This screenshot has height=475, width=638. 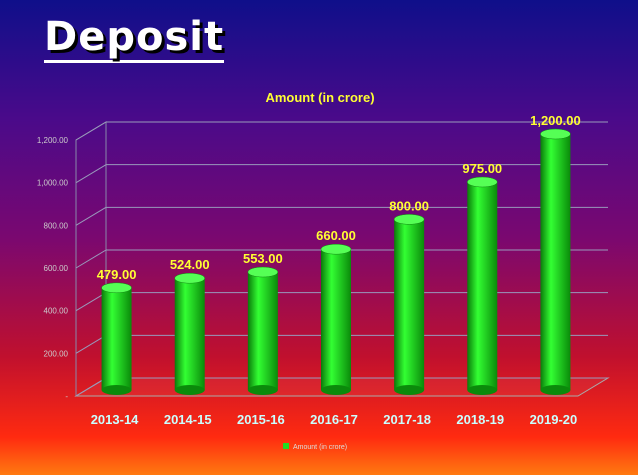 What do you see at coordinates (319, 97) in the screenshot?
I see `chart-title: Amount (in crore)` at bounding box center [319, 97].